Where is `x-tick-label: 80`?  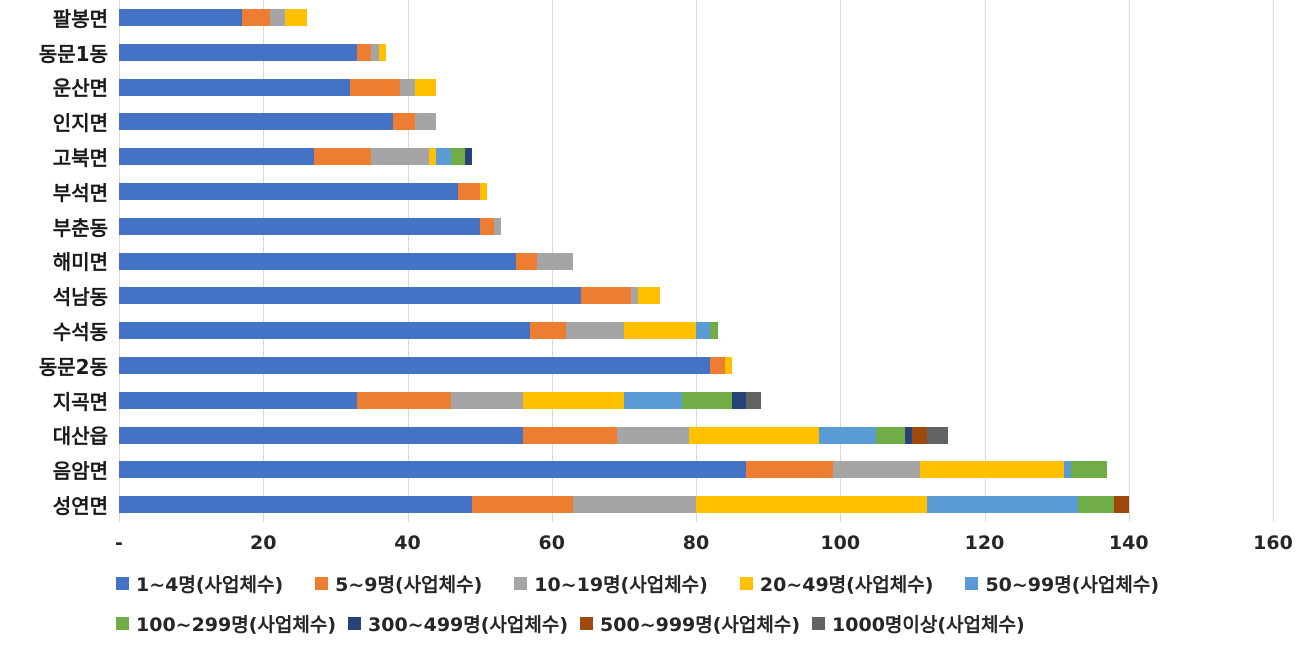 x-tick-label: 80 is located at coordinates (696, 543).